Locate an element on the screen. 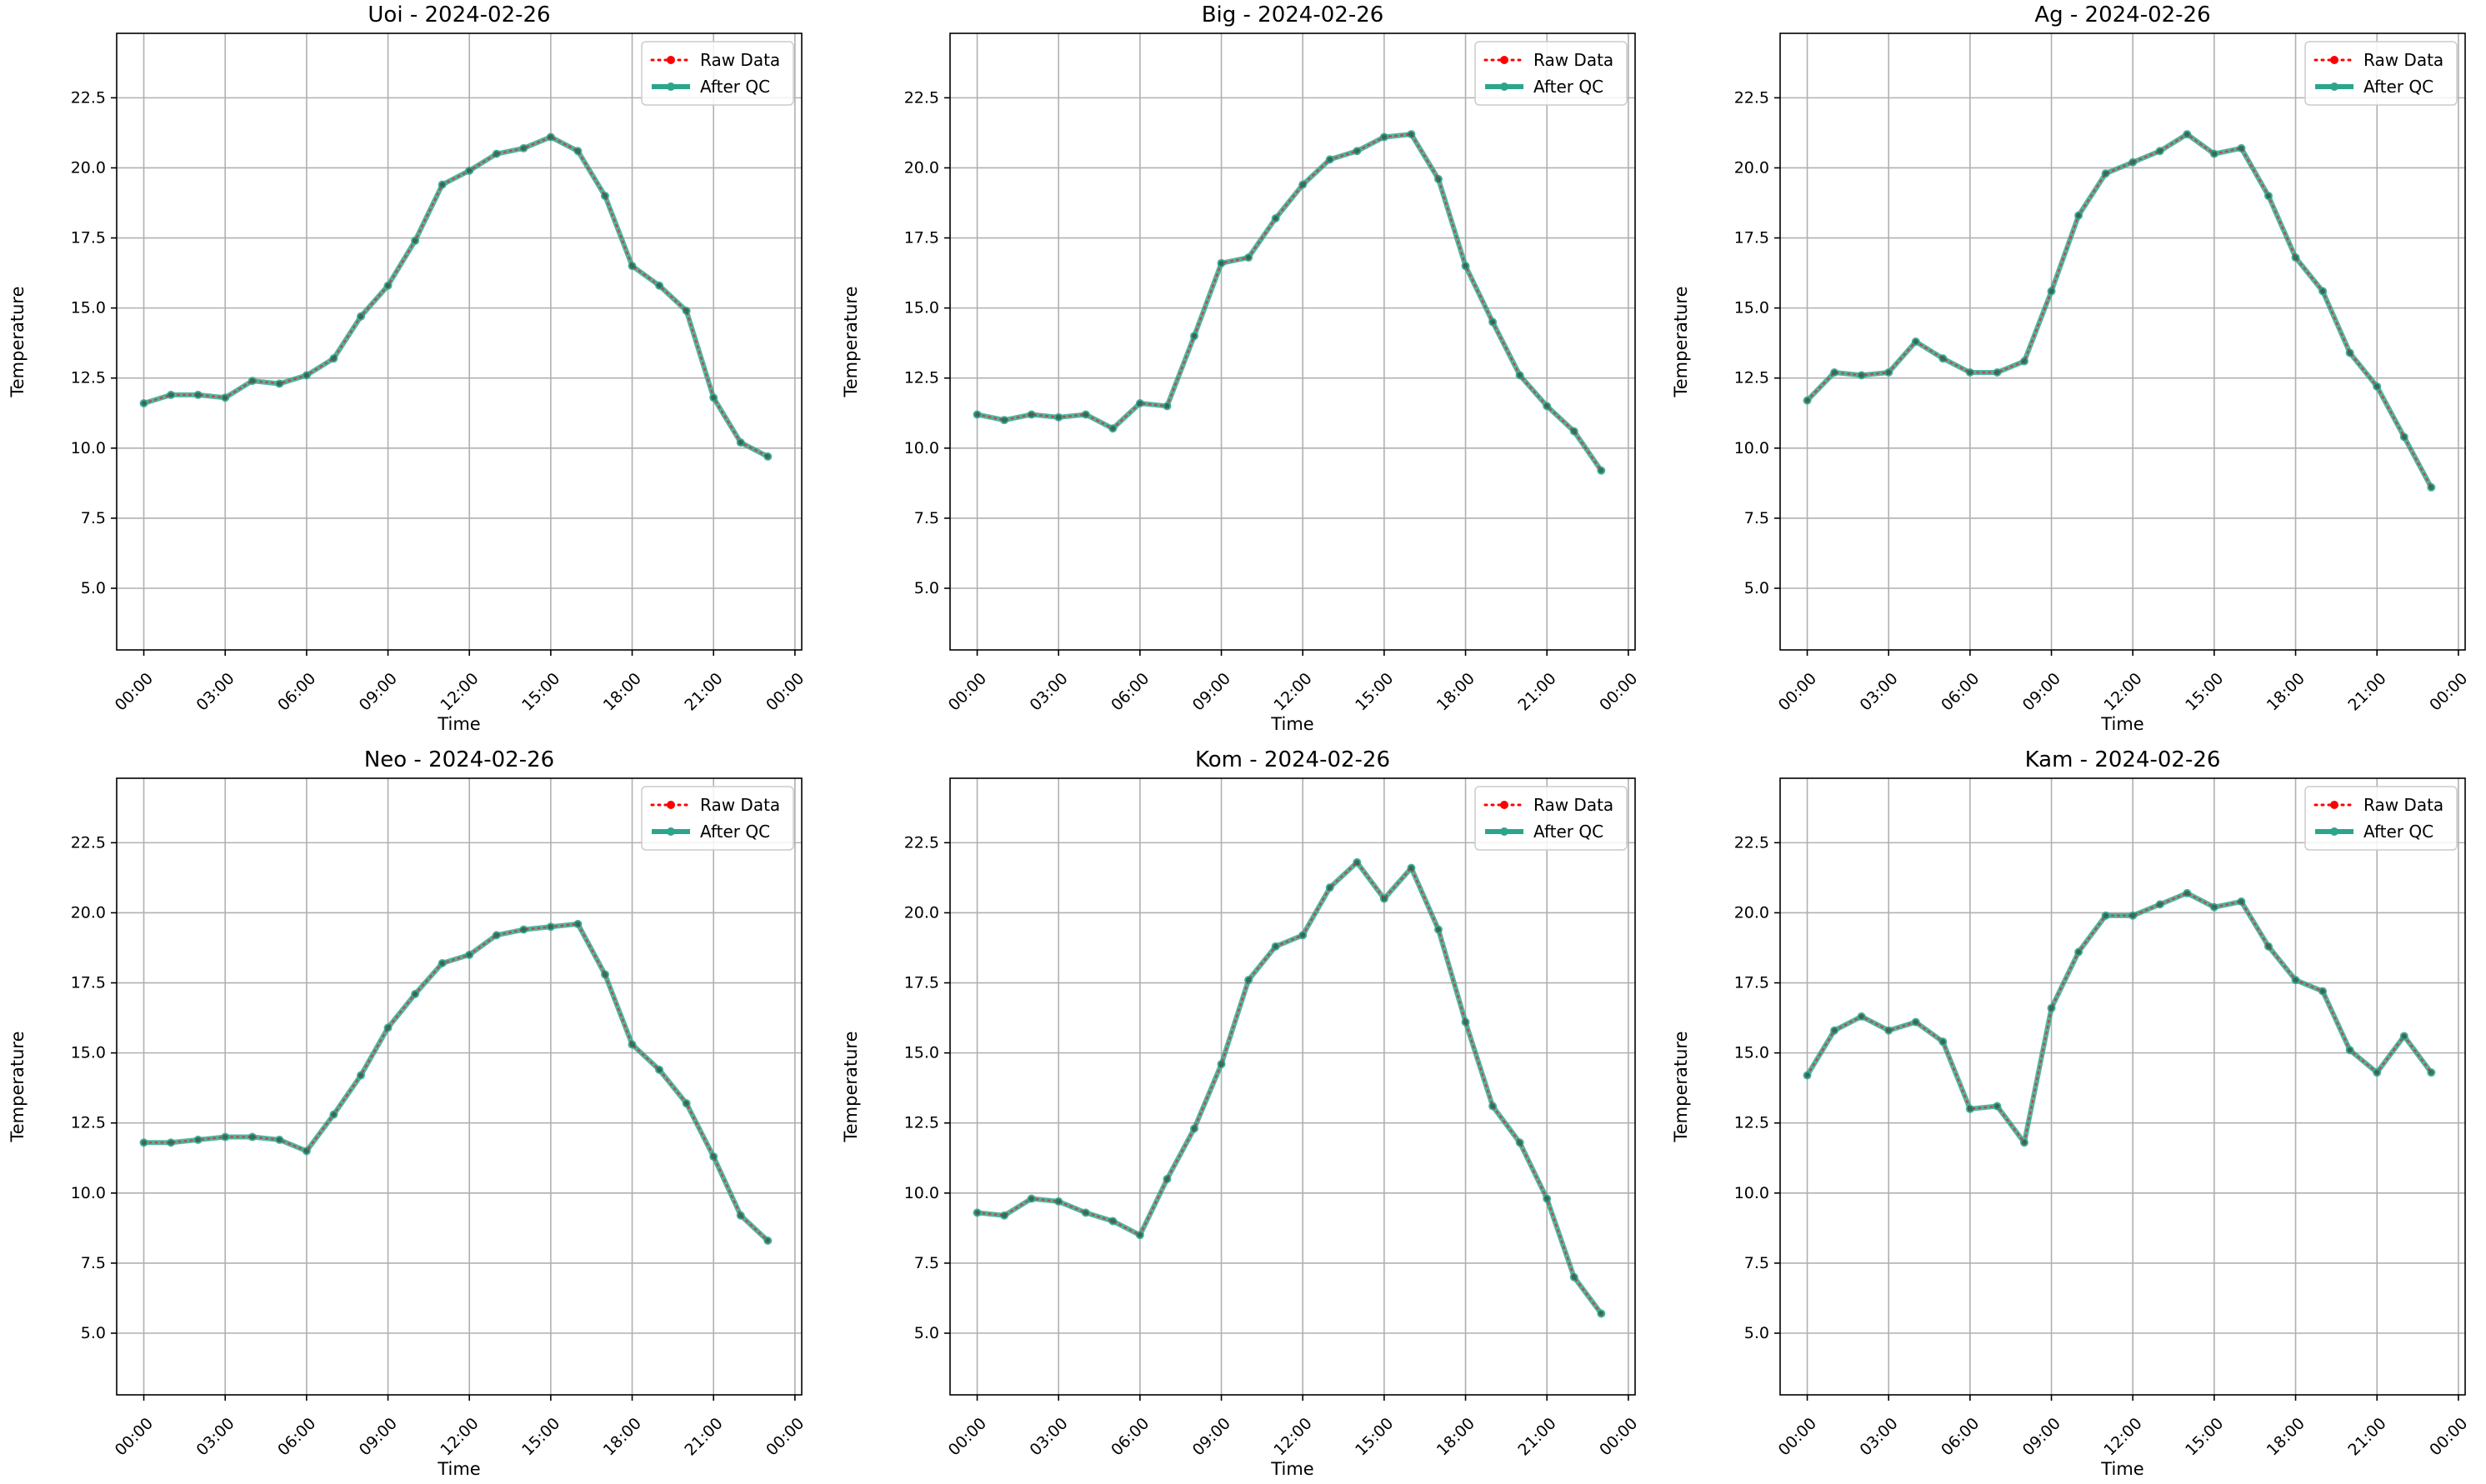 This screenshot has width=2486, height=1484. y-tick-label: 7.5 is located at coordinates (926, 1263).